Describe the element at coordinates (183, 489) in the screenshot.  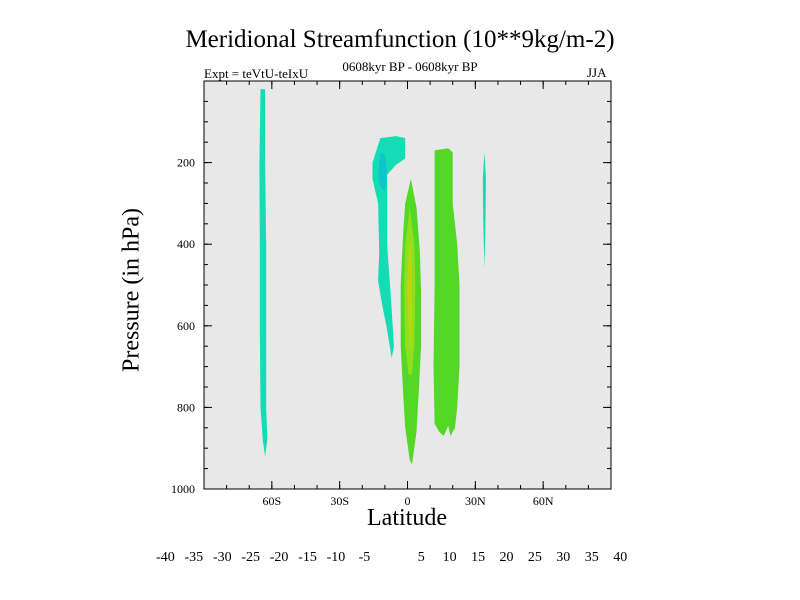
I see `y-tick-label: 1000` at that location.